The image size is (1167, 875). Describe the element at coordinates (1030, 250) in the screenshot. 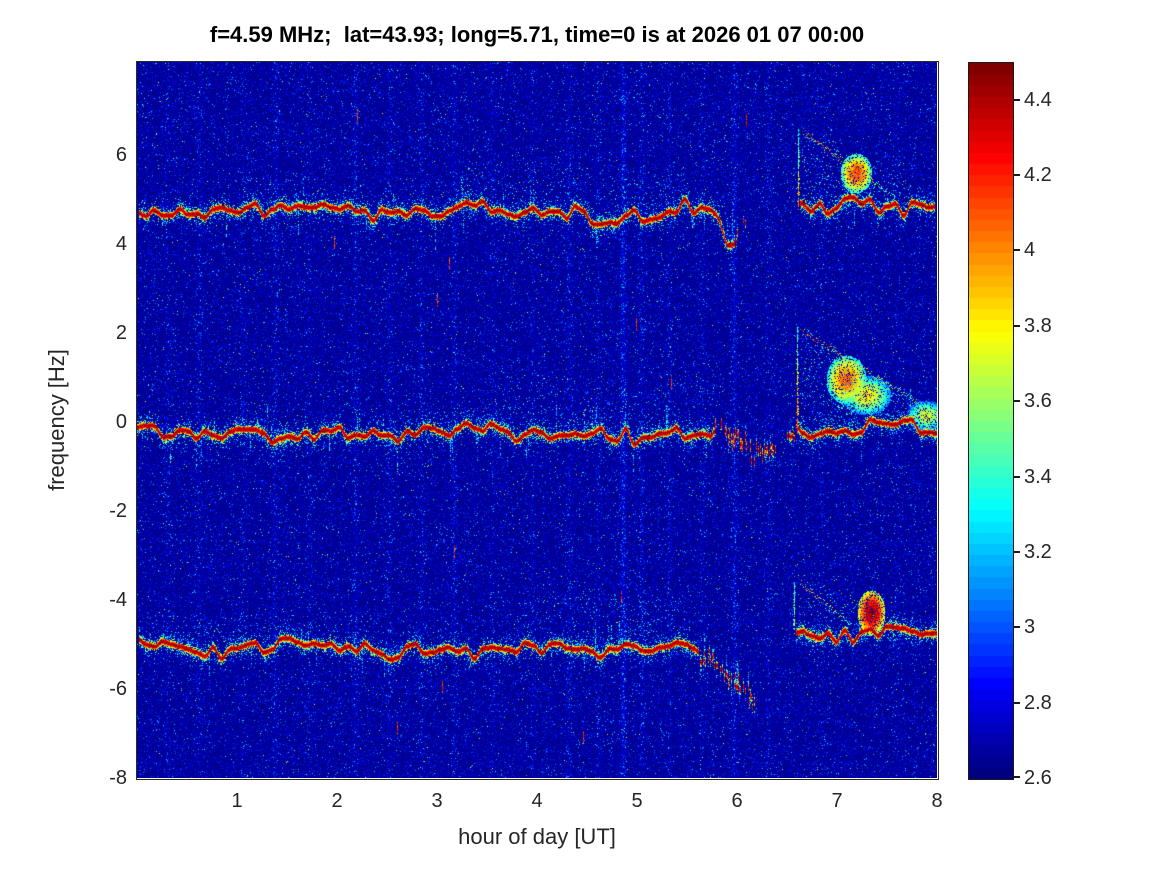

I see `colorbar-tick-label: 4` at that location.